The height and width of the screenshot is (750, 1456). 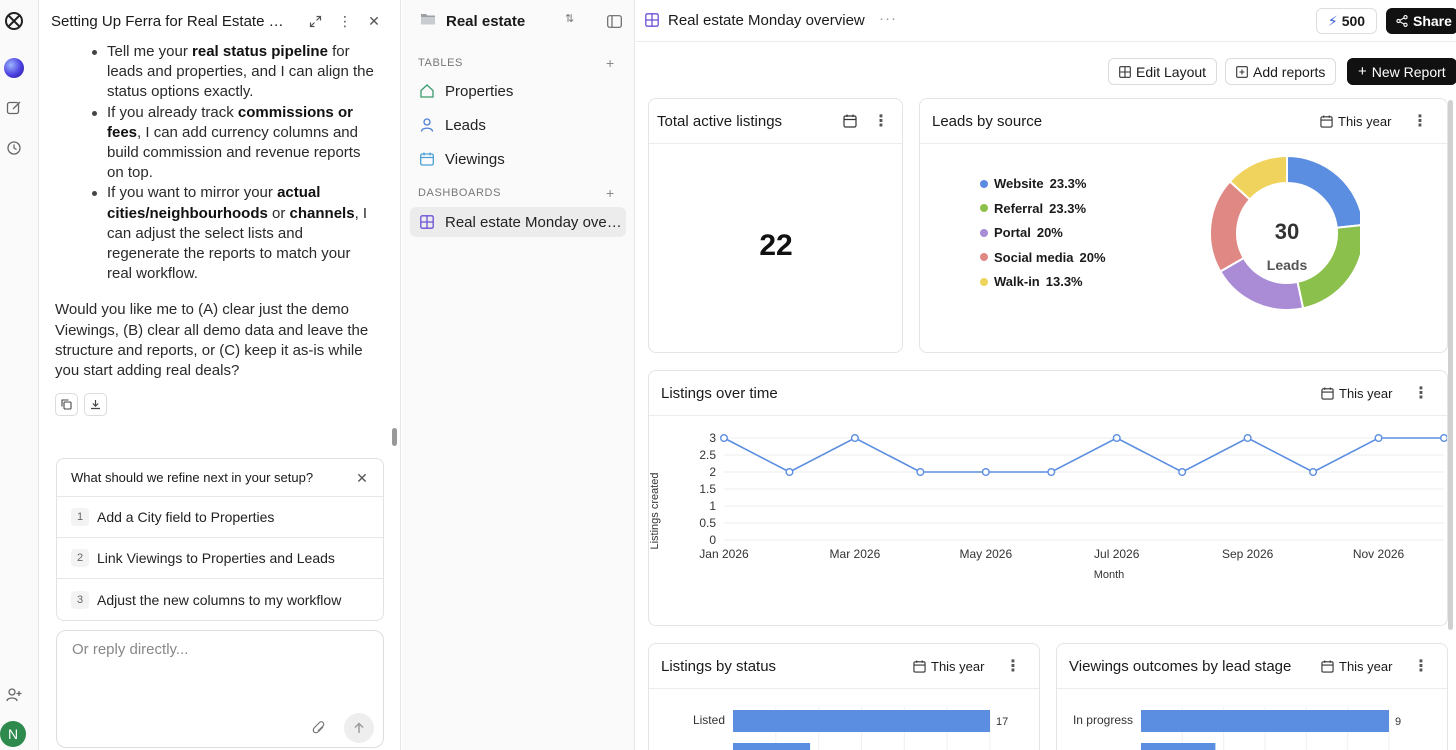 I want to click on chat-more-icon: ⋮, so click(x=345, y=20).